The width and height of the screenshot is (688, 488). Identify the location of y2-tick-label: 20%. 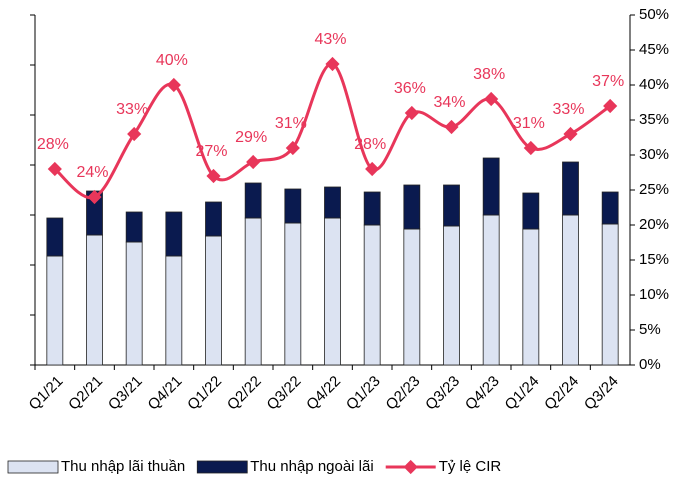
(654, 224).